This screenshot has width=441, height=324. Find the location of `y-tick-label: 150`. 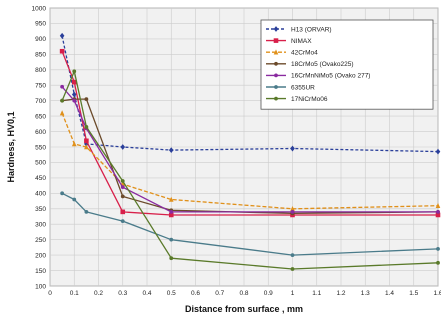

y-tick-label: 150 is located at coordinates (40, 271).